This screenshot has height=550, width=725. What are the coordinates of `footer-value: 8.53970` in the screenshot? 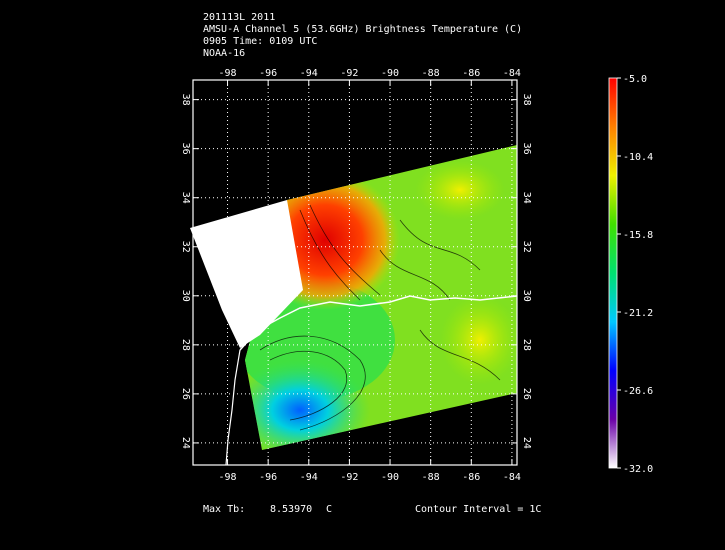 It's located at (291, 509).